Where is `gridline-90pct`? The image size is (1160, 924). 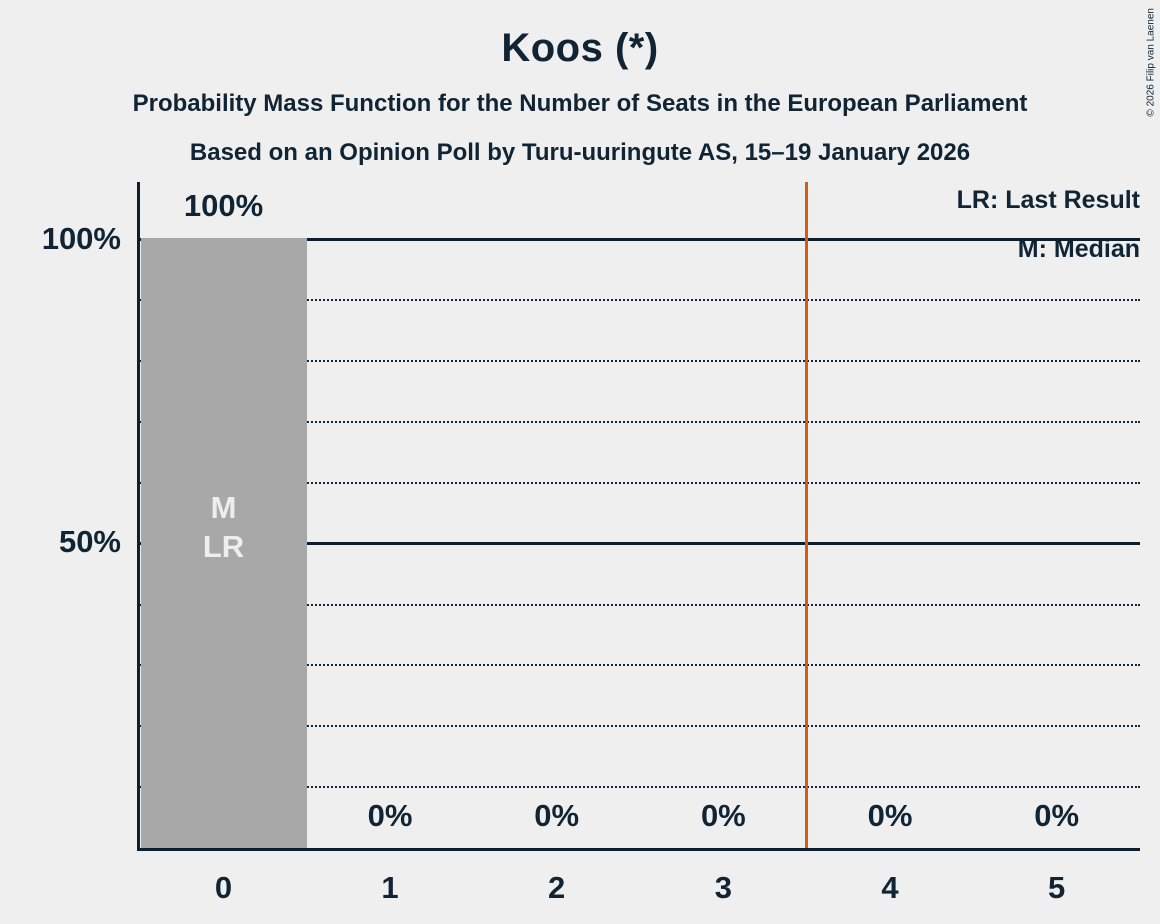
gridline-90pct is located at coordinates (640, 300).